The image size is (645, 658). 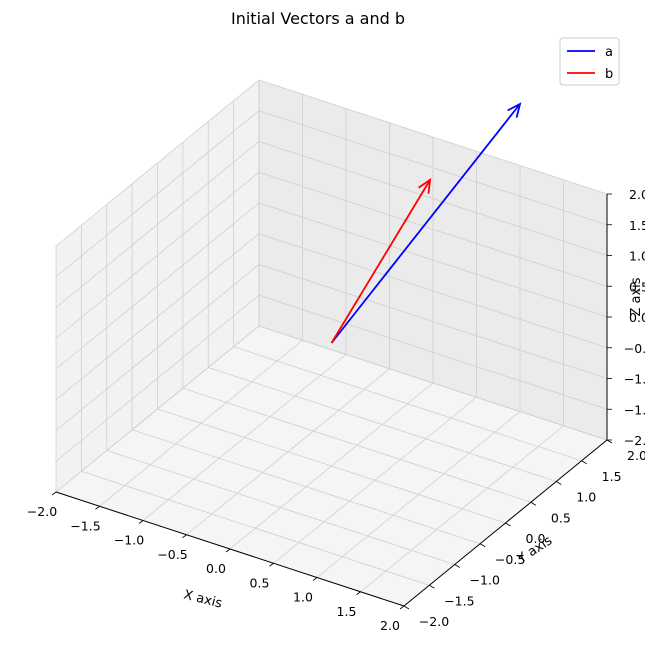 What do you see at coordinates (42, 511) in the screenshot?
I see `x-tick-label: −2.0` at bounding box center [42, 511].